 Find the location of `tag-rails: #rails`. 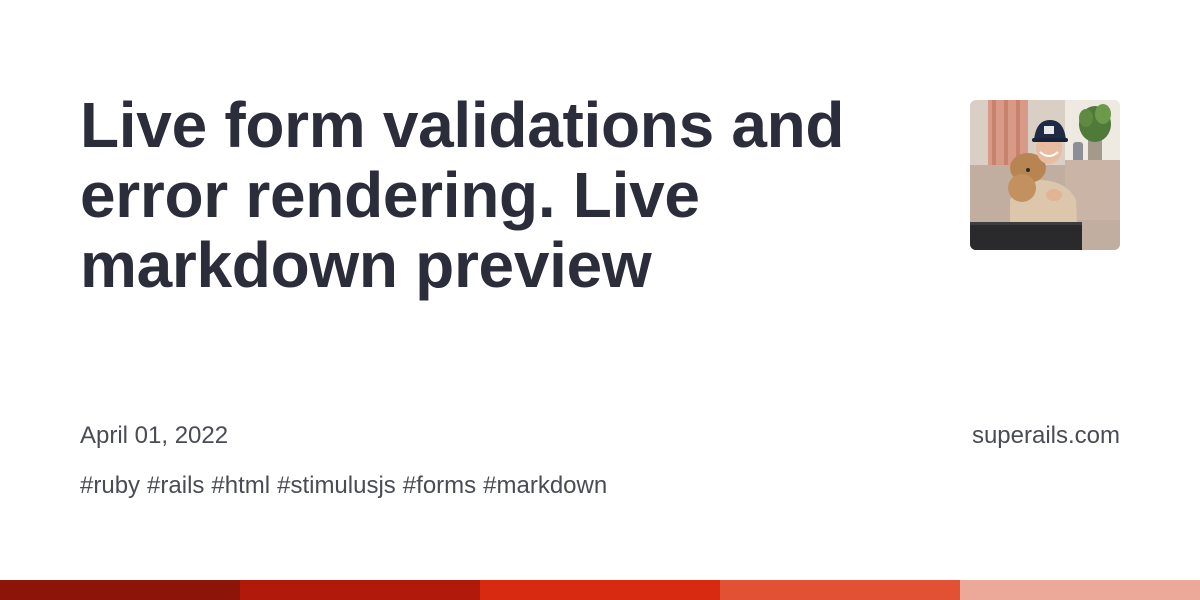

tag-rails: #rails is located at coordinates (176, 485).